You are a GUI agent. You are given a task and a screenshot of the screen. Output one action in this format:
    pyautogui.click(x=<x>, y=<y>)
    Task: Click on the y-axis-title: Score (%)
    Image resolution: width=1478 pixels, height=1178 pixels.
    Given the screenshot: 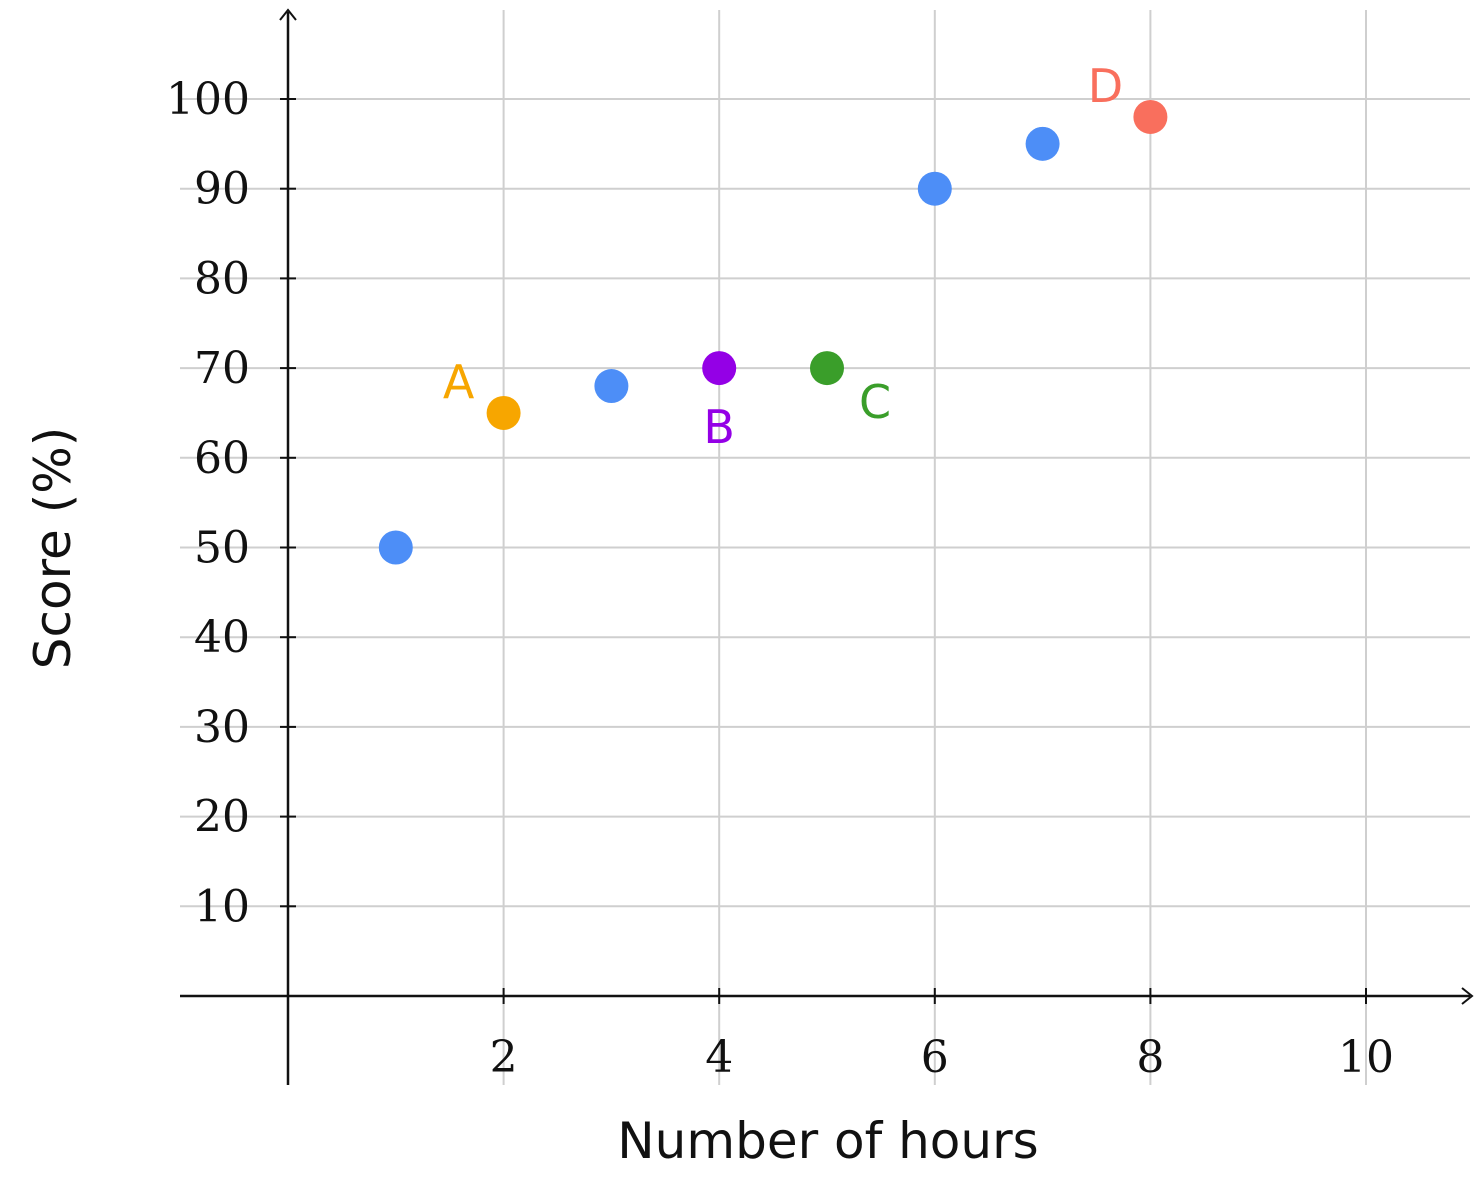 What is the action you would take?
    pyautogui.click(x=53, y=548)
    